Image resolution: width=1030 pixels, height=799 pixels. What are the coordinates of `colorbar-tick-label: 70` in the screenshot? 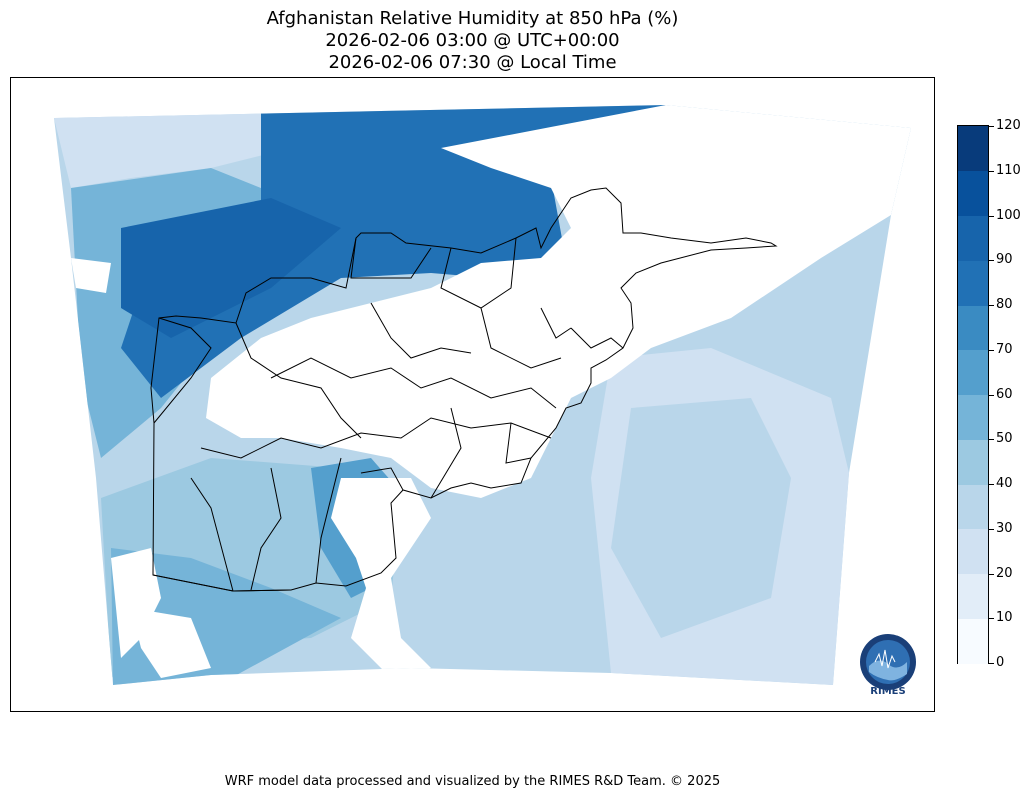 It's located at (1004, 349).